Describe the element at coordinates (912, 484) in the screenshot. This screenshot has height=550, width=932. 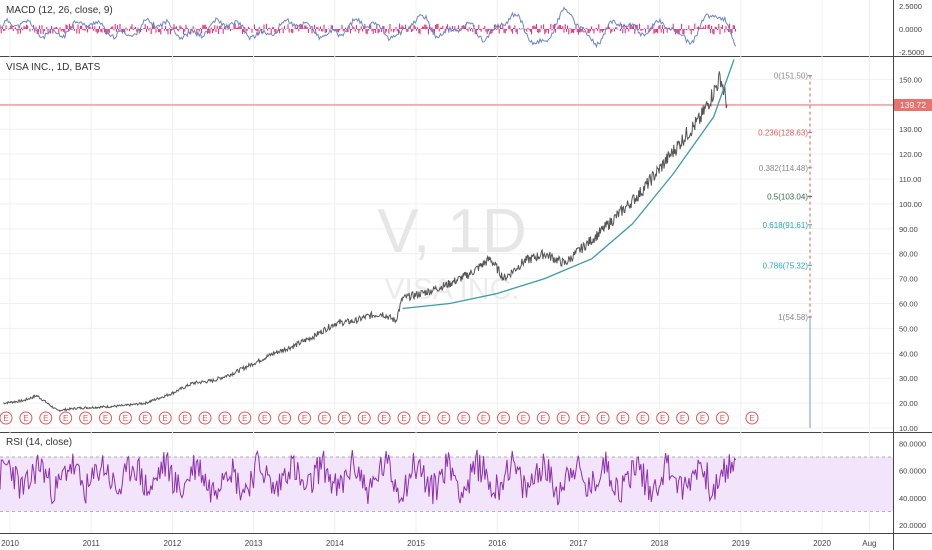
I see `rsi-axis: 80.0000 60.0000 40.0000 20.0000` at that location.